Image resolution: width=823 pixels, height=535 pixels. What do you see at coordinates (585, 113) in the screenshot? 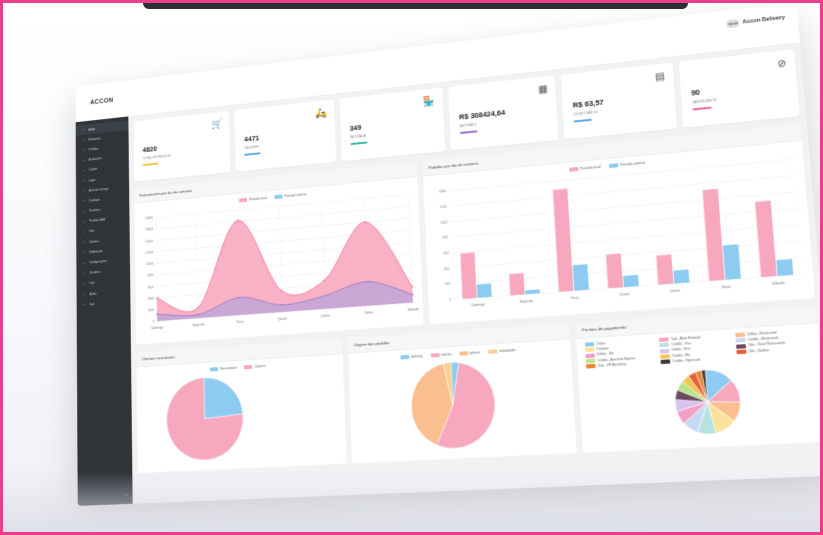
I see `card-label: Ticket médio` at bounding box center [585, 113].